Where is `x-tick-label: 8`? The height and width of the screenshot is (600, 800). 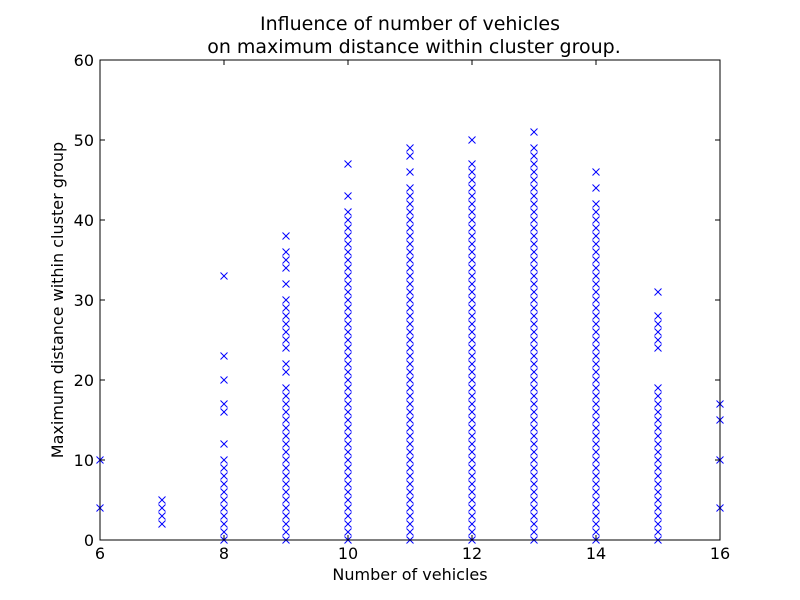 x-tick-label: 8 is located at coordinates (224, 553).